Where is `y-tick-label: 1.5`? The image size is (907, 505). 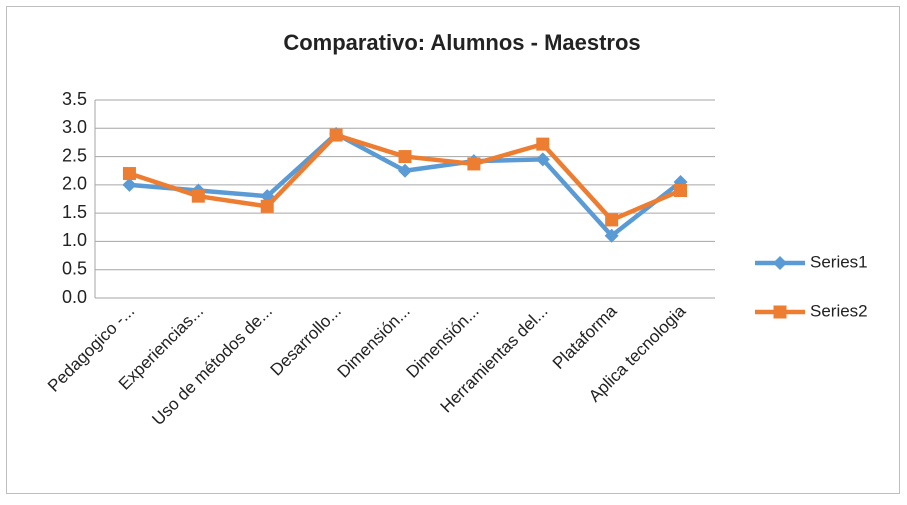 y-tick-label: 1.5 is located at coordinates (74, 212).